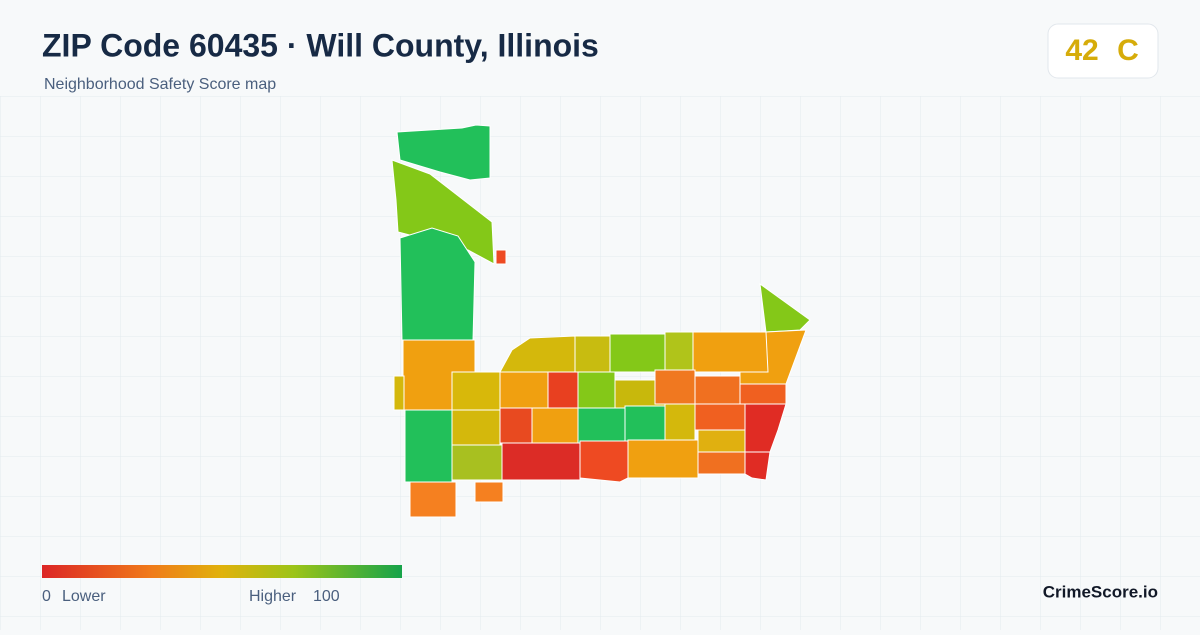  What do you see at coordinates (326, 596) in the screenshot?
I see `legend-max: 100` at bounding box center [326, 596].